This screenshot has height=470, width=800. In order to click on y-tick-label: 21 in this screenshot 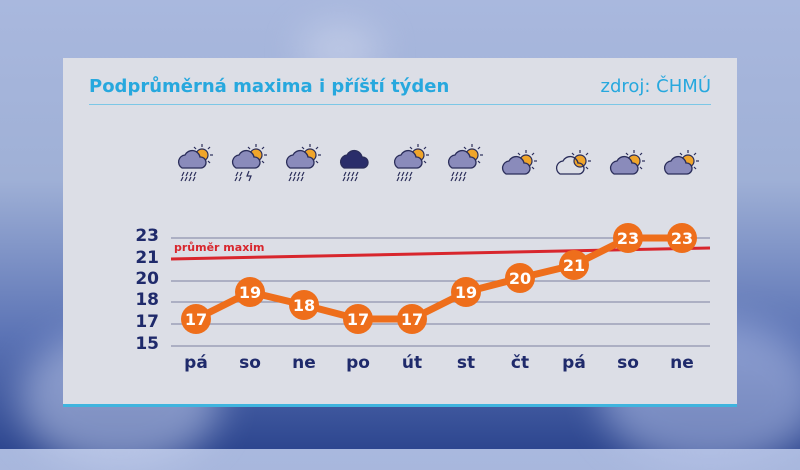, I will do `click(147, 258)`.